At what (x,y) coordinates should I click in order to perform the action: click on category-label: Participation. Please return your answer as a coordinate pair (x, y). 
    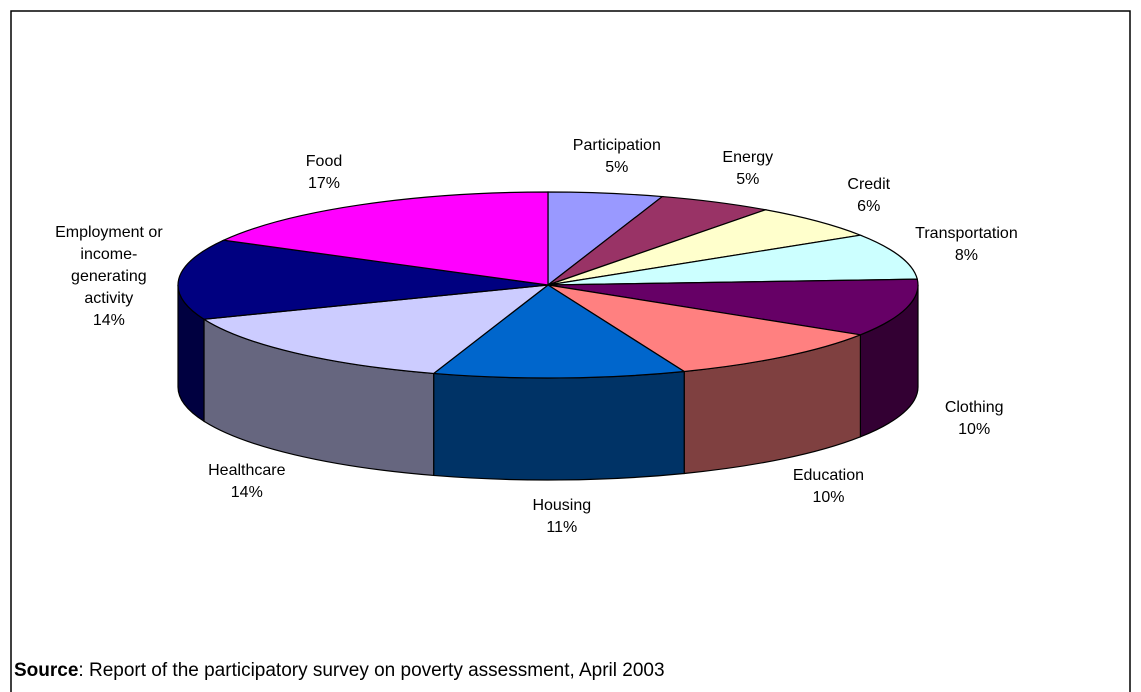
    Looking at the image, I should click on (616, 145).